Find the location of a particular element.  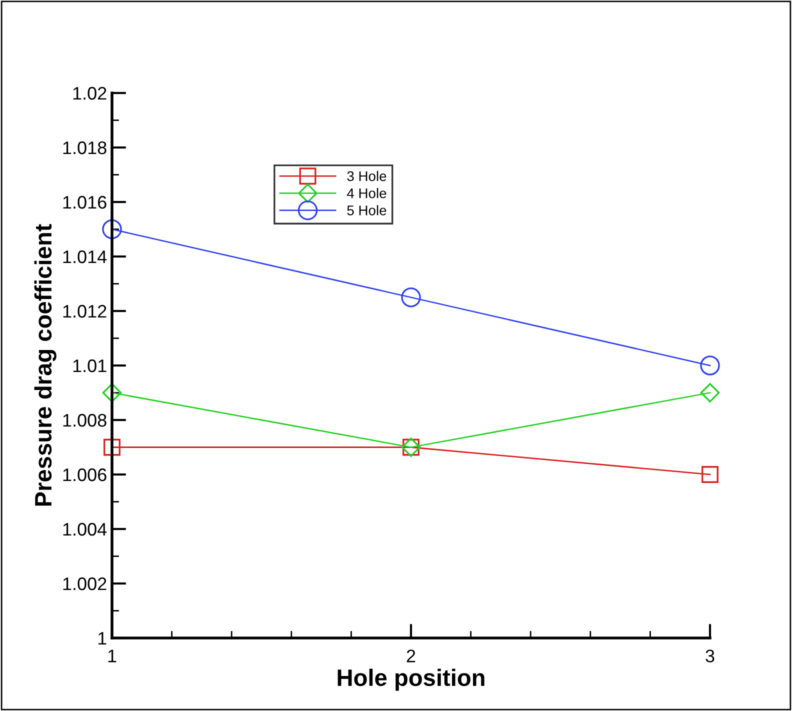

legend-label: 5 Hole is located at coordinates (366, 210).